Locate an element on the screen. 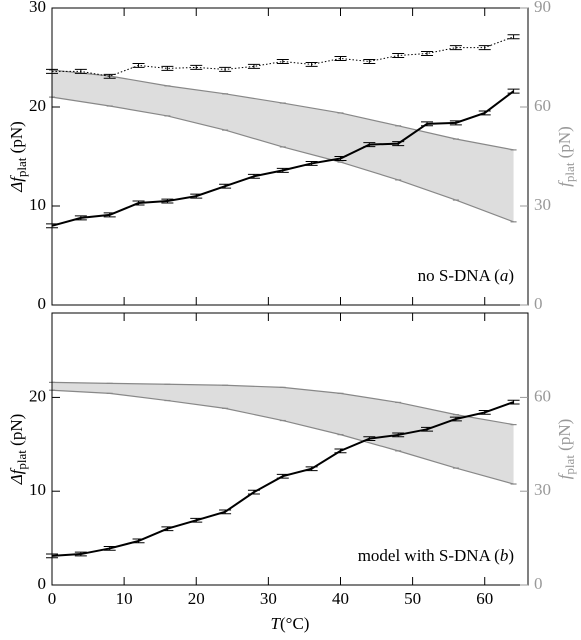 This screenshot has height=640, width=581. y2-tick-label: 90 is located at coordinates (542, 8).